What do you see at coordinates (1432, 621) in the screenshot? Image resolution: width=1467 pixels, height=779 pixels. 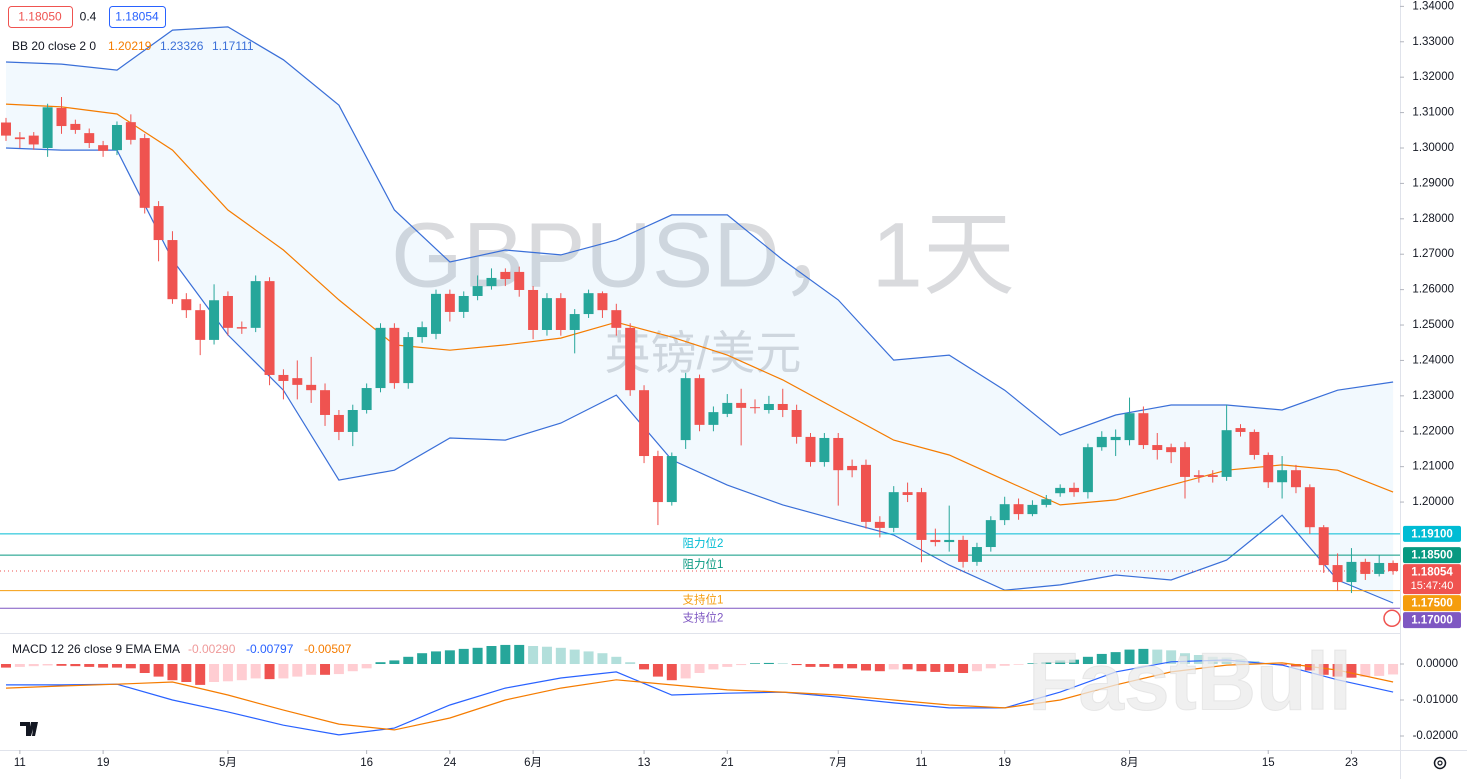 I see `level-price-label: 1.17000` at bounding box center [1432, 621].